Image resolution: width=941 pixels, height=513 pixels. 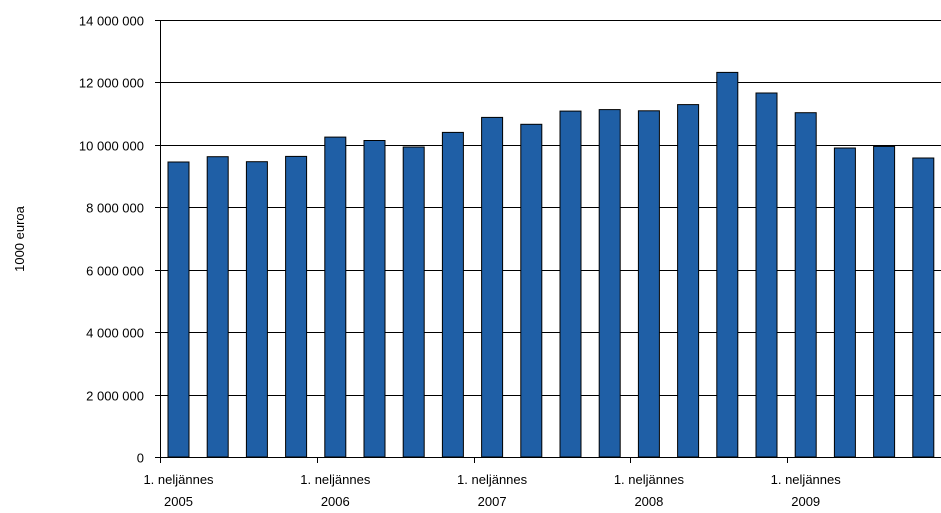 I want to click on y-tick-label: 8 000 000, so click(x=115, y=208).